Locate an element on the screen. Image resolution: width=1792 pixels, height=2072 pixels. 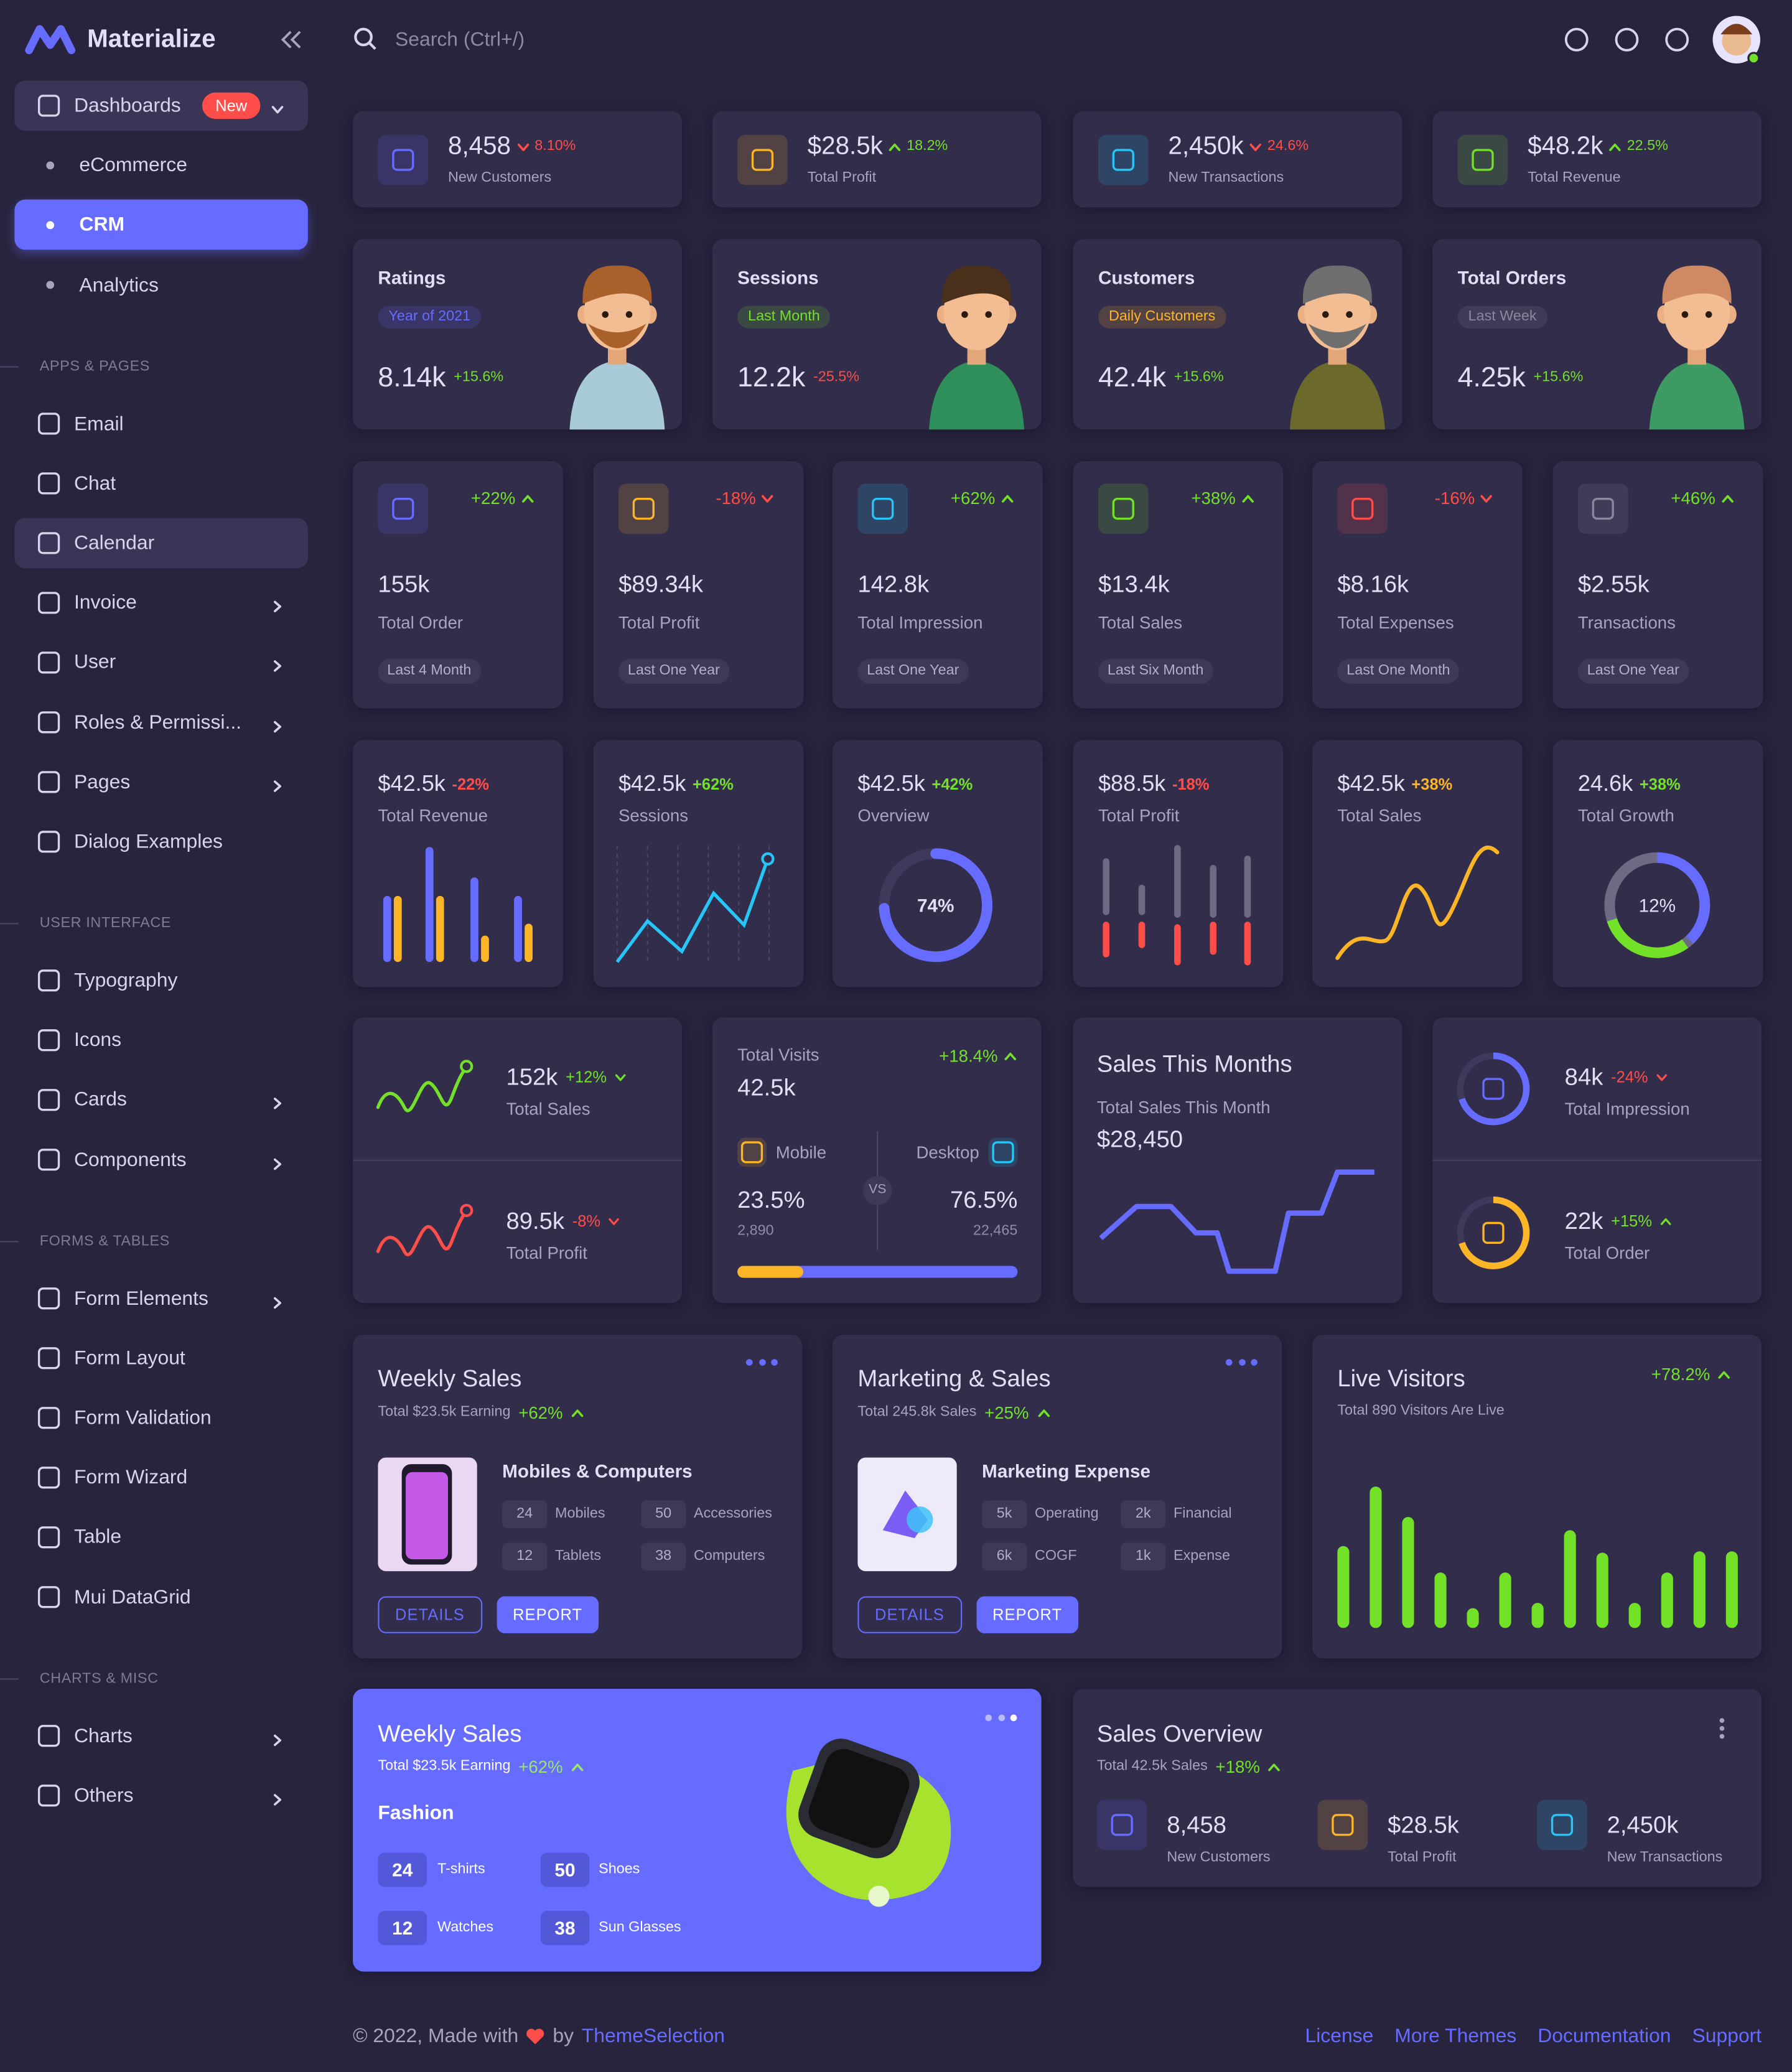
card-subtitle: Total 245.8k Sales is located at coordinates (917, 1412).